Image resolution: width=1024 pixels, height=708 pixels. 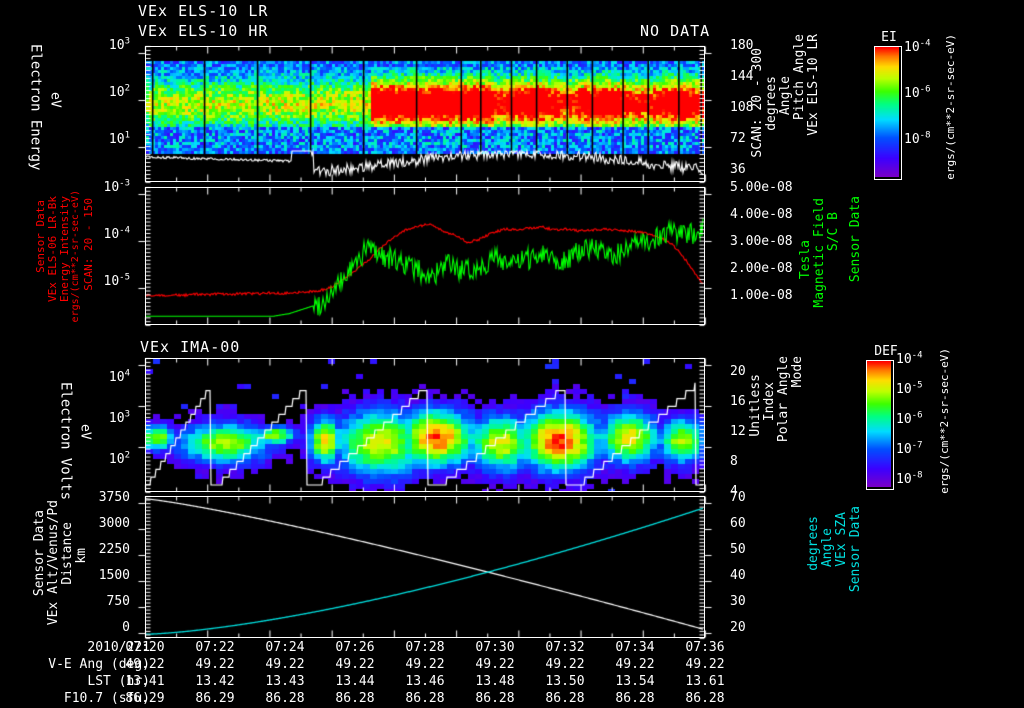 What do you see at coordinates (355, 647) in the screenshot?
I see `table-cell: 07:26` at bounding box center [355, 647].